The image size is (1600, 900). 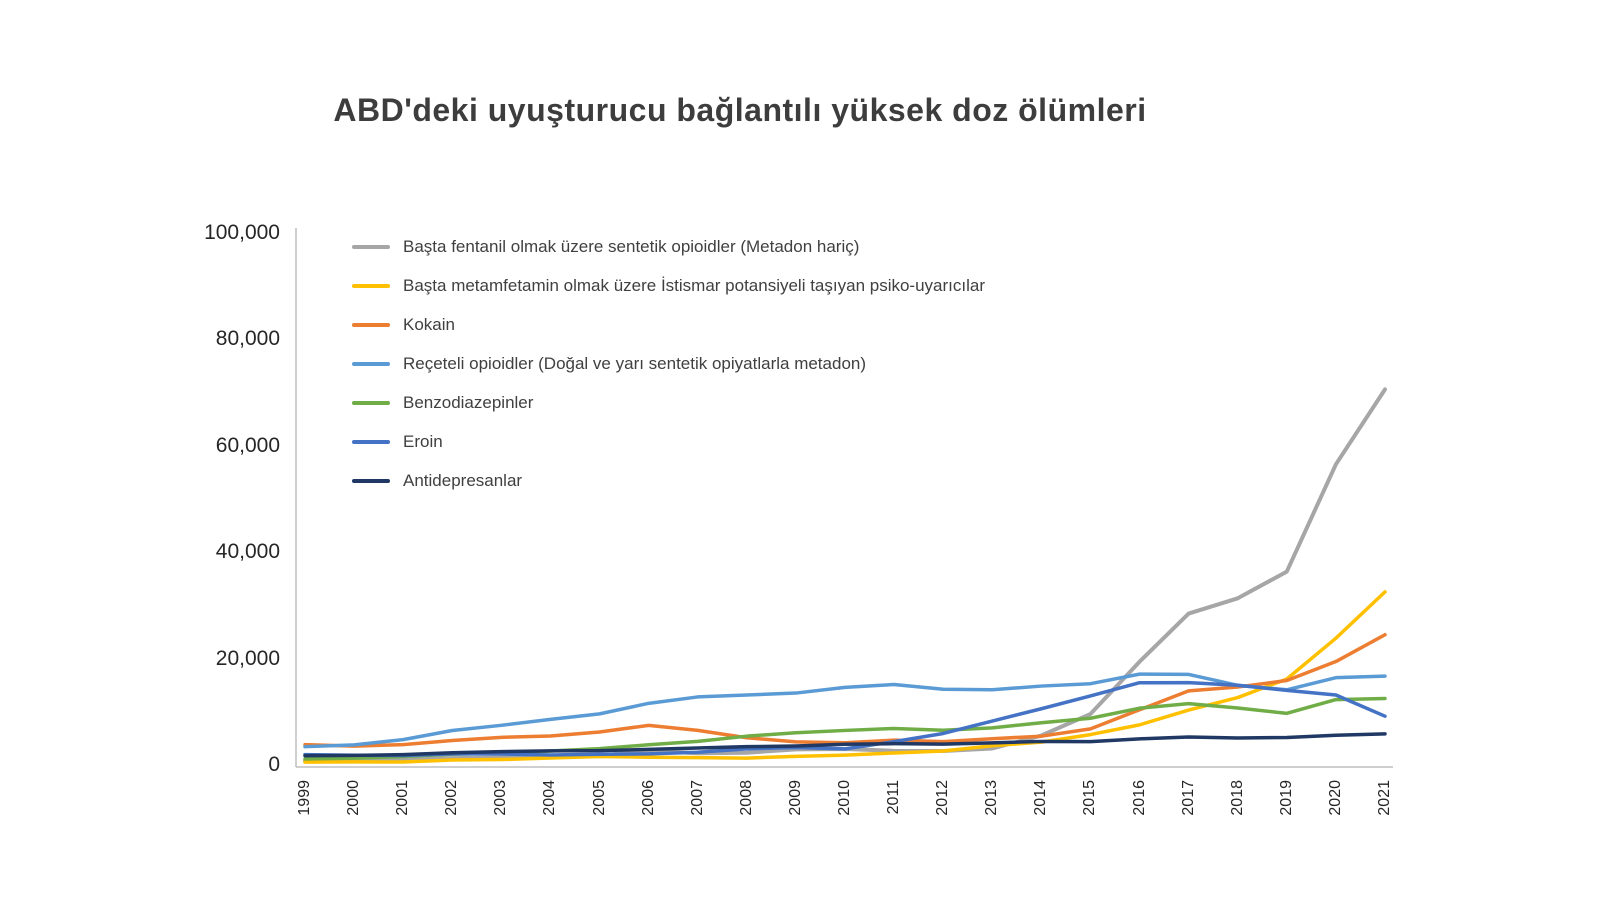 I want to click on x-tick-label: 2017, so click(x=1188, y=798).